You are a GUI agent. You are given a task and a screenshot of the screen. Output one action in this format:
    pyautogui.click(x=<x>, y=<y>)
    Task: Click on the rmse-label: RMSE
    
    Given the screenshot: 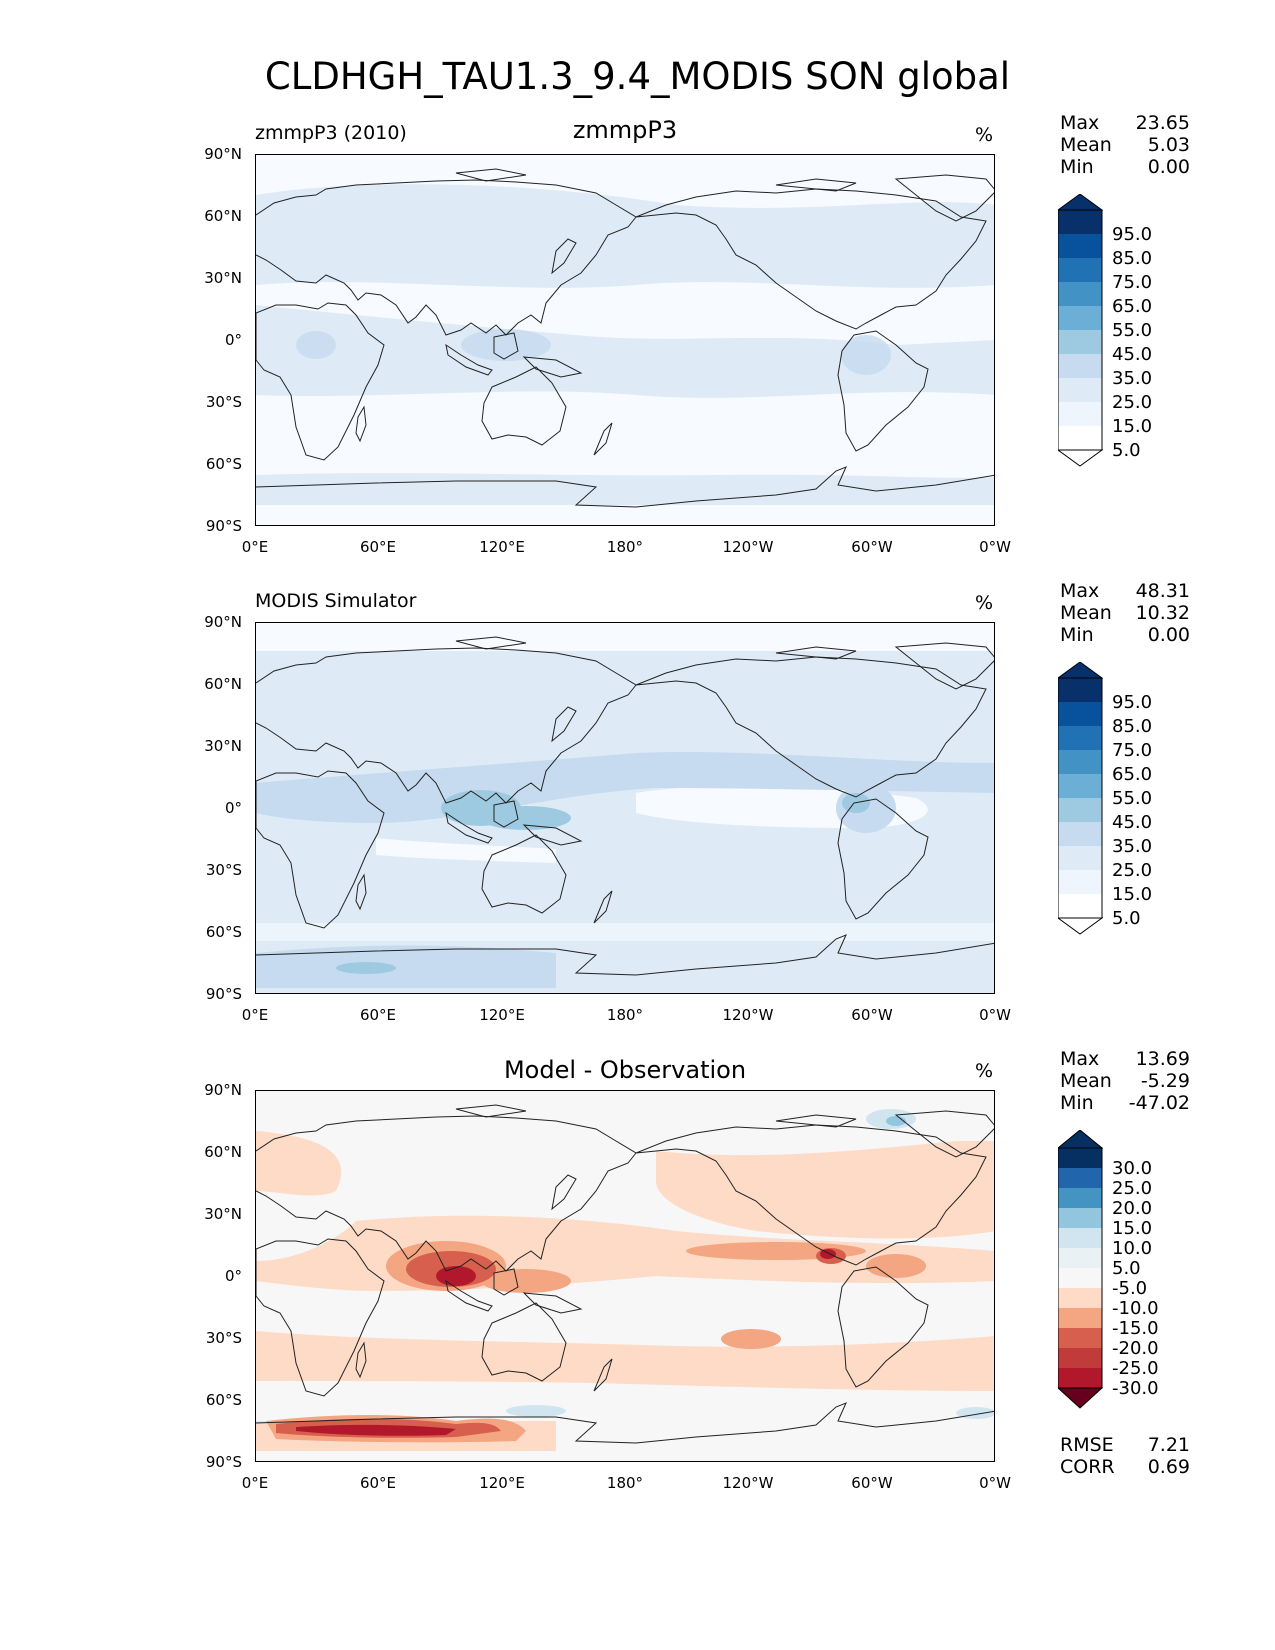 What is the action you would take?
    pyautogui.click(x=1087, y=1445)
    